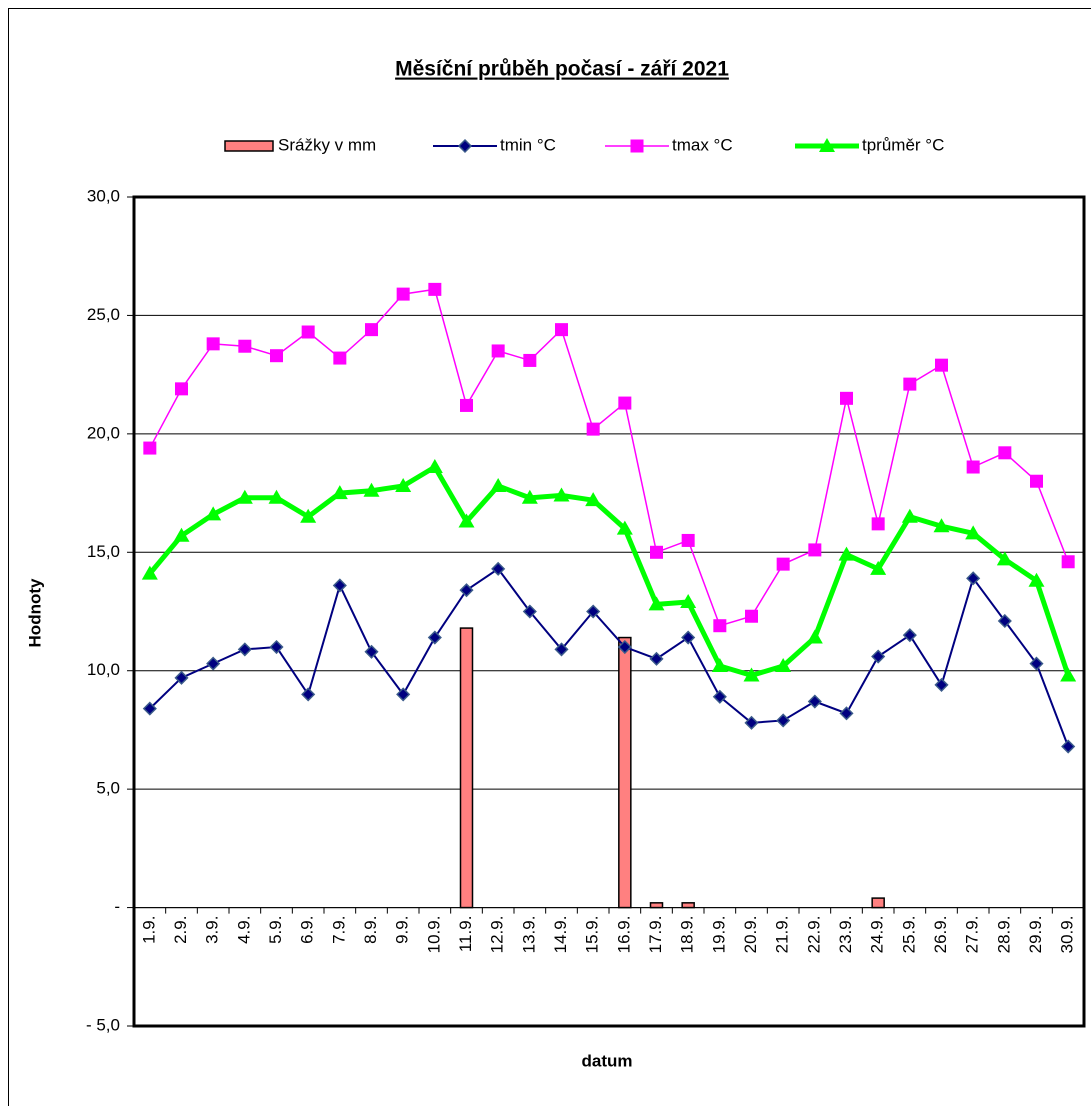  What do you see at coordinates (108, 788) in the screenshot?
I see `y-tick-label: 5,0` at bounding box center [108, 788].